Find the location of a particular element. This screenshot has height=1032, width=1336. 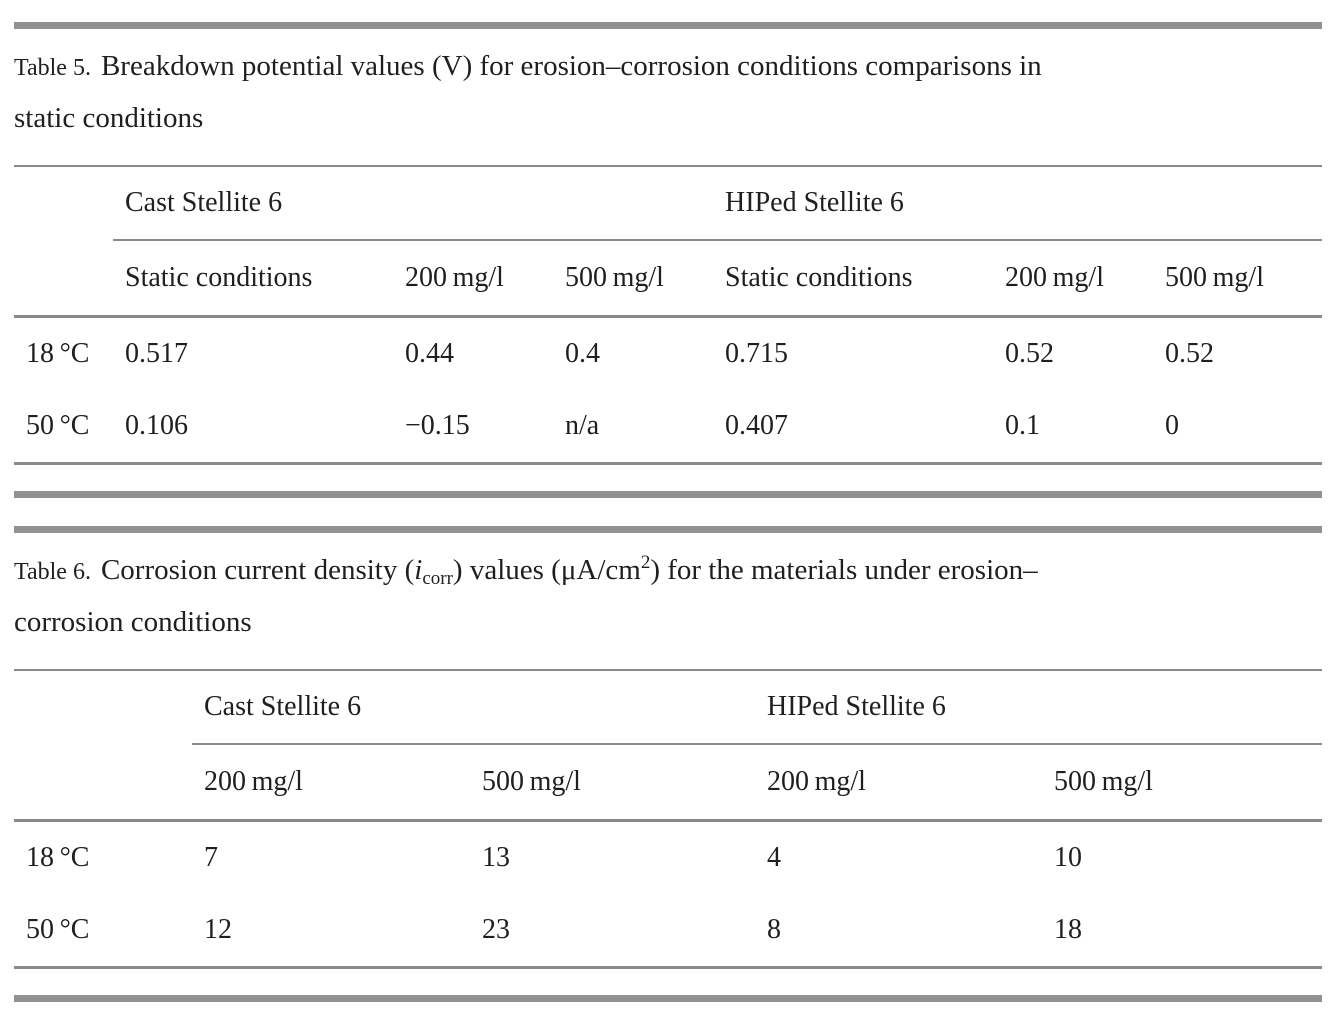

table5-bottom-rule is located at coordinates (668, 494).